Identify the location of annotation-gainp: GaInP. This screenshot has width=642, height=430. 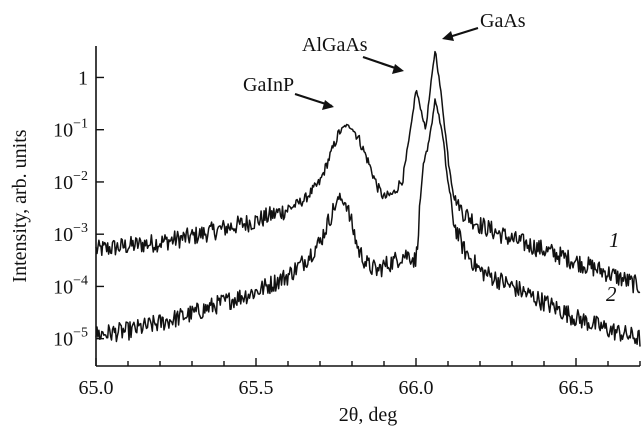
(268, 85).